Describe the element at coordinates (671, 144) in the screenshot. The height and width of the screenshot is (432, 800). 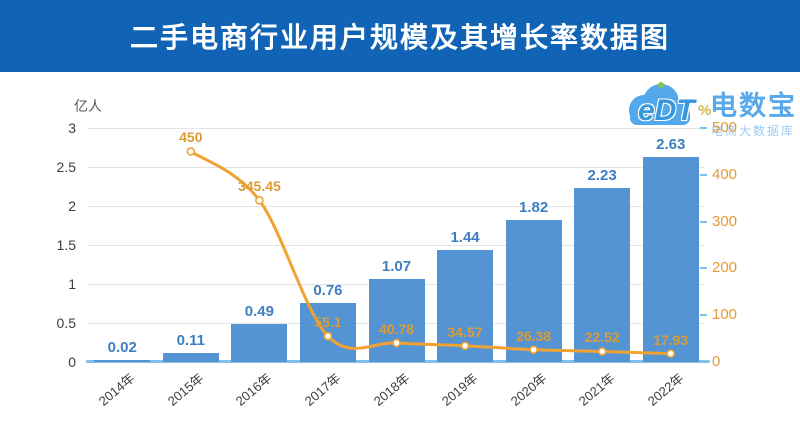
I see `bar-value-label: 2.63` at that location.